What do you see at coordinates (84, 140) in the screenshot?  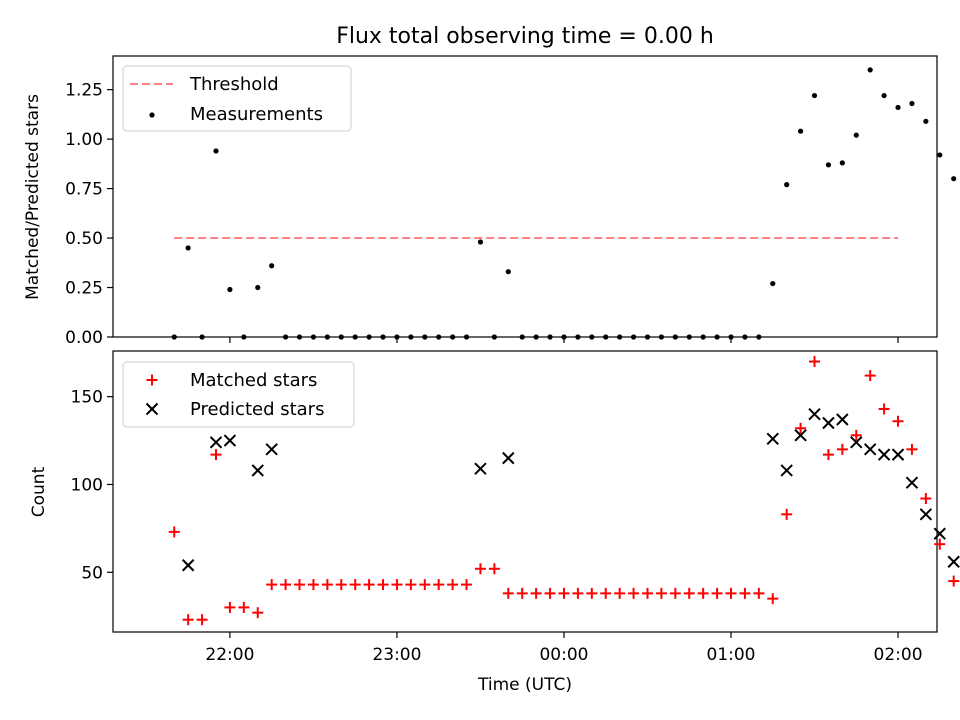 I see `top-y-tick-label: 1.00` at bounding box center [84, 140].